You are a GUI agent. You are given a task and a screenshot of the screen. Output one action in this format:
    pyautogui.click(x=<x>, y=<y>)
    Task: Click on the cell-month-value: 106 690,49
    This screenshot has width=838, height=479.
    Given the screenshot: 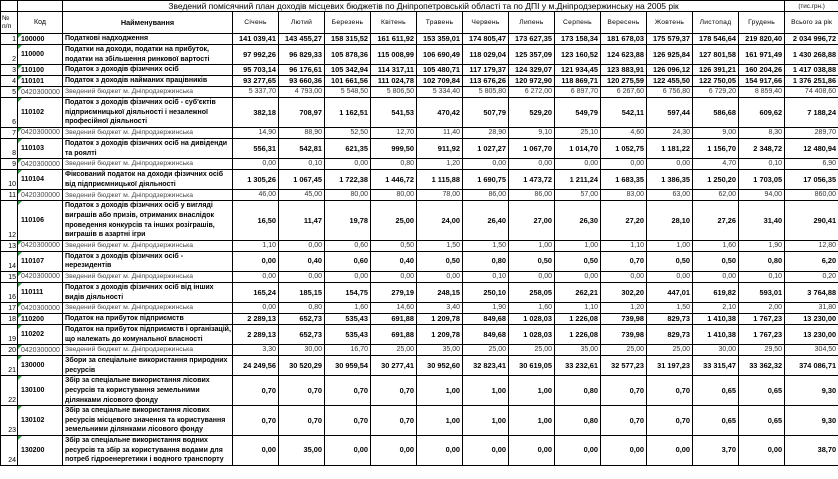 What is the action you would take?
    pyautogui.click(x=439, y=54)
    